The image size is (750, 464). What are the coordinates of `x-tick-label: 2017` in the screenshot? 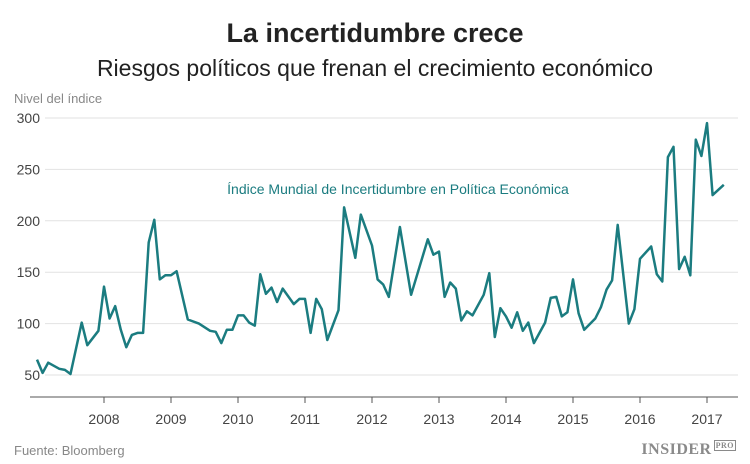 It's located at (706, 419).